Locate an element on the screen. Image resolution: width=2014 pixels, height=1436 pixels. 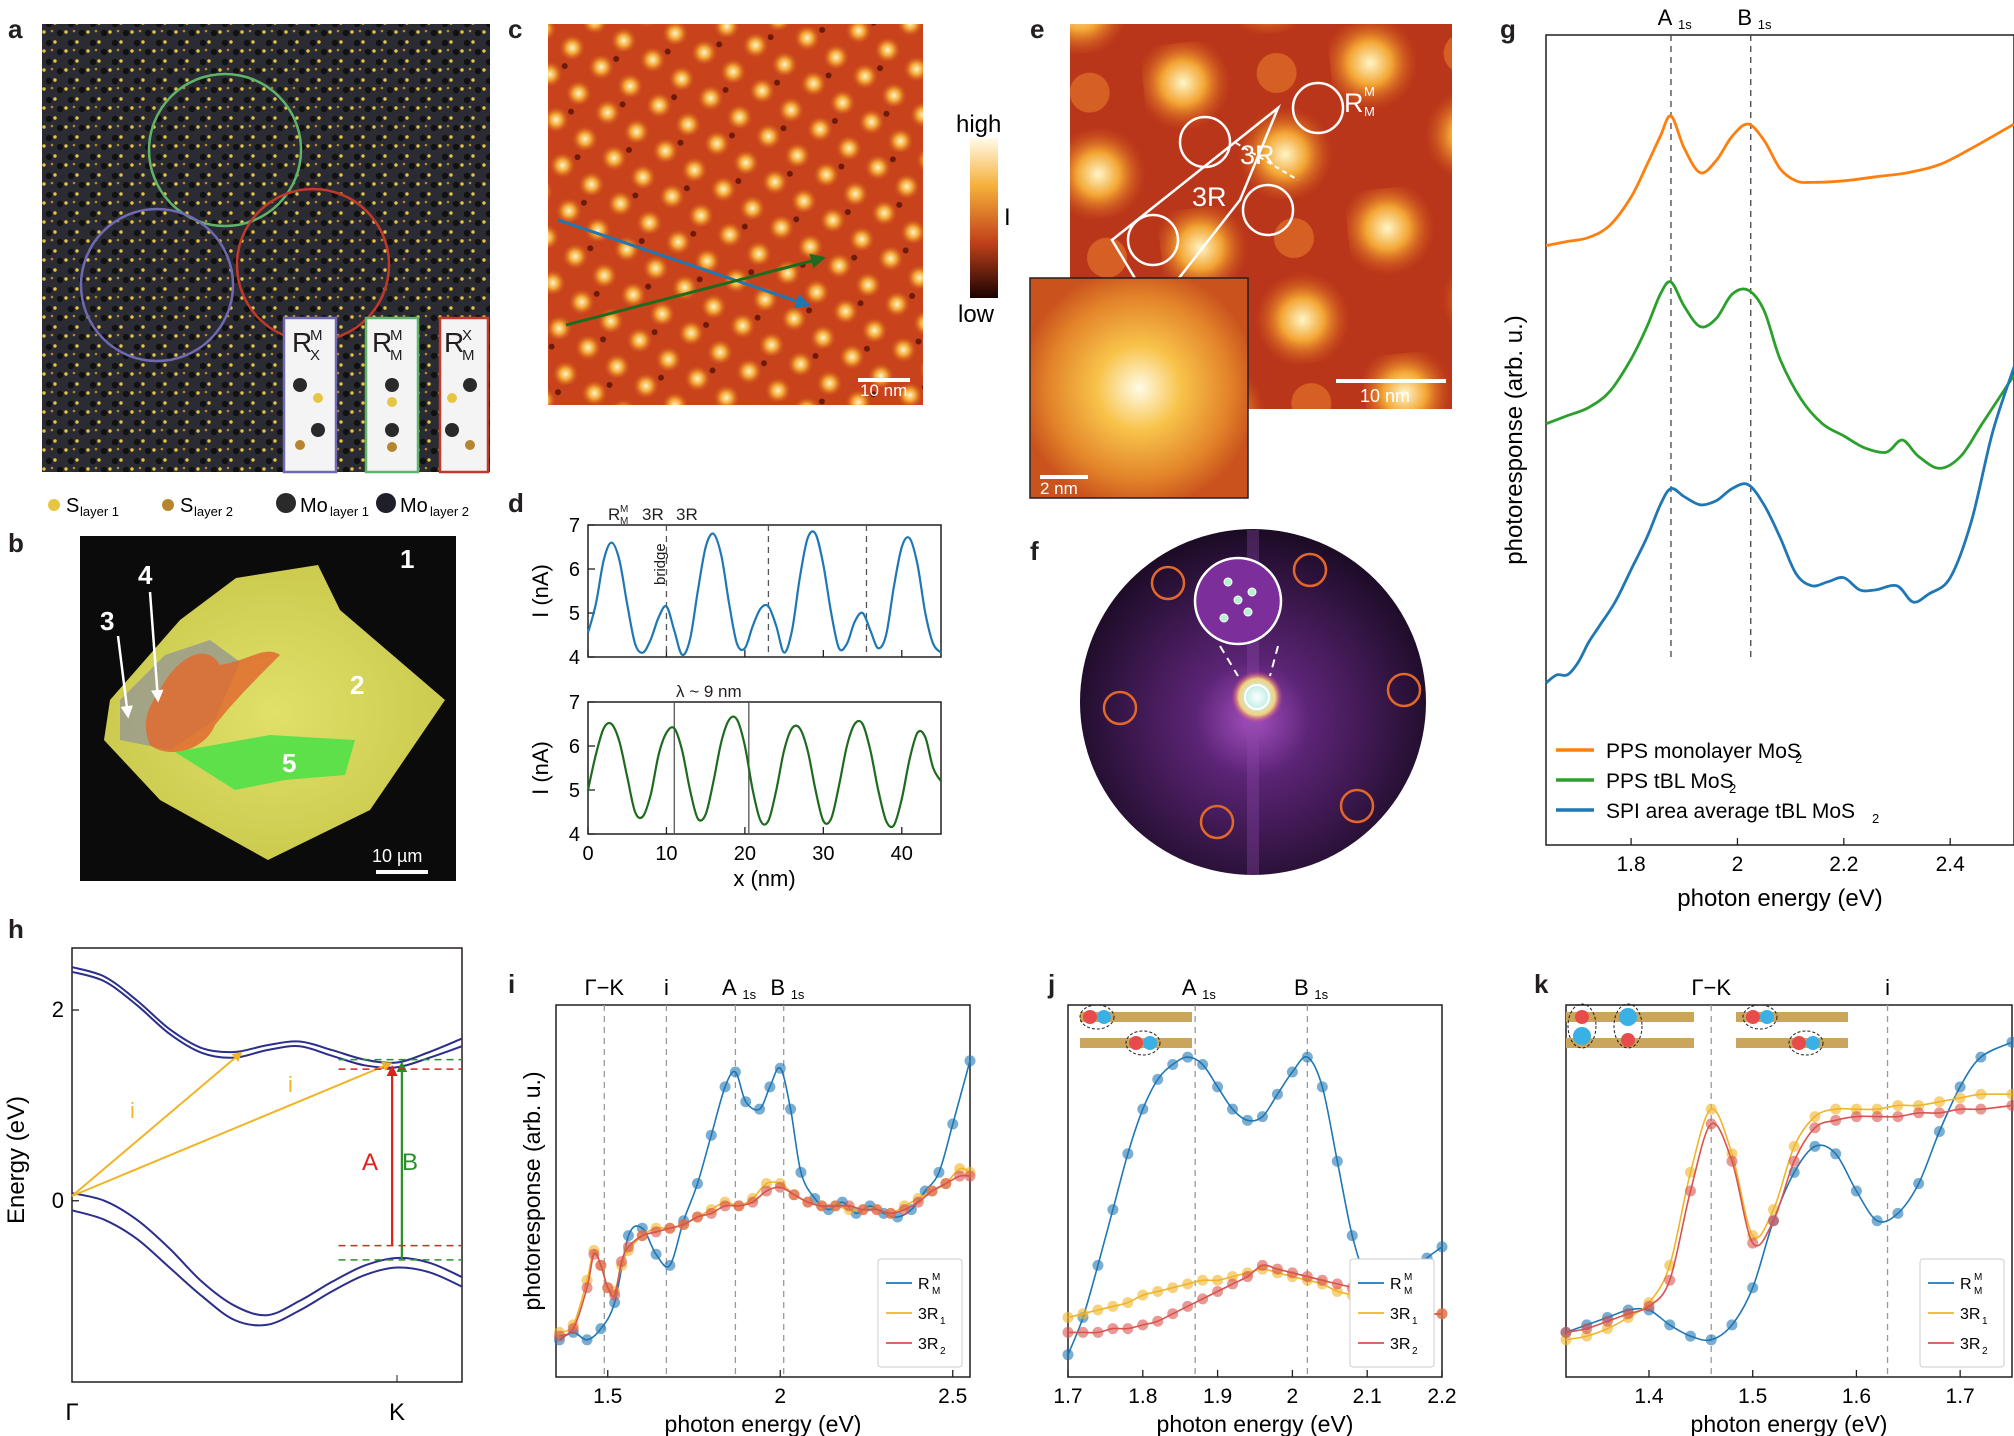
legend-sublabel: 2 is located at coordinates (1798, 758).